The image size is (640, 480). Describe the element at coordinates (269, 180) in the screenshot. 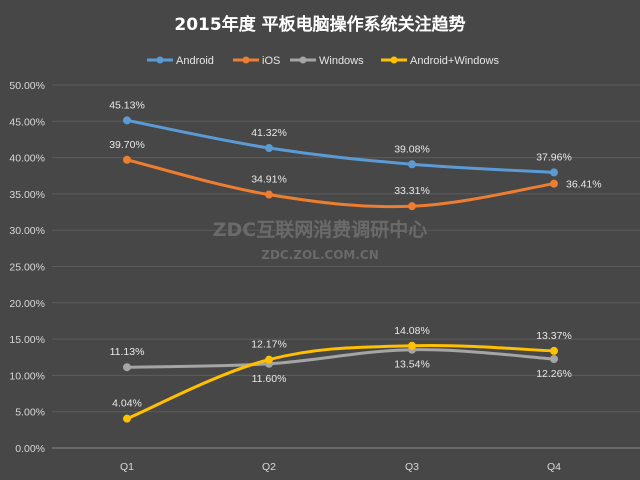

I see `data-label-ios: 34.91%` at that location.